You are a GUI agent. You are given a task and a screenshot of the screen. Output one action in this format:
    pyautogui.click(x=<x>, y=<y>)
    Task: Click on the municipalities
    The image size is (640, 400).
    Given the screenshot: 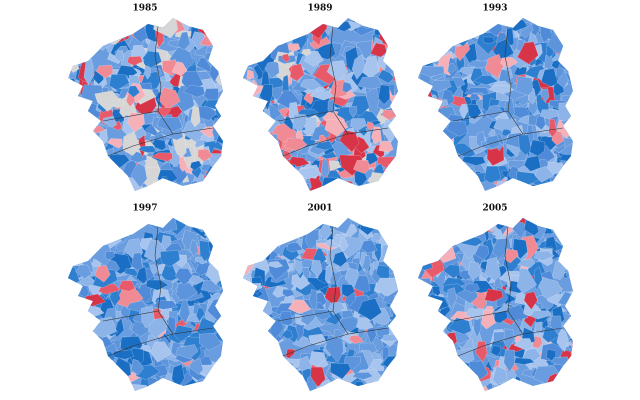 What is the action you would take?
    pyautogui.click(x=320, y=304)
    